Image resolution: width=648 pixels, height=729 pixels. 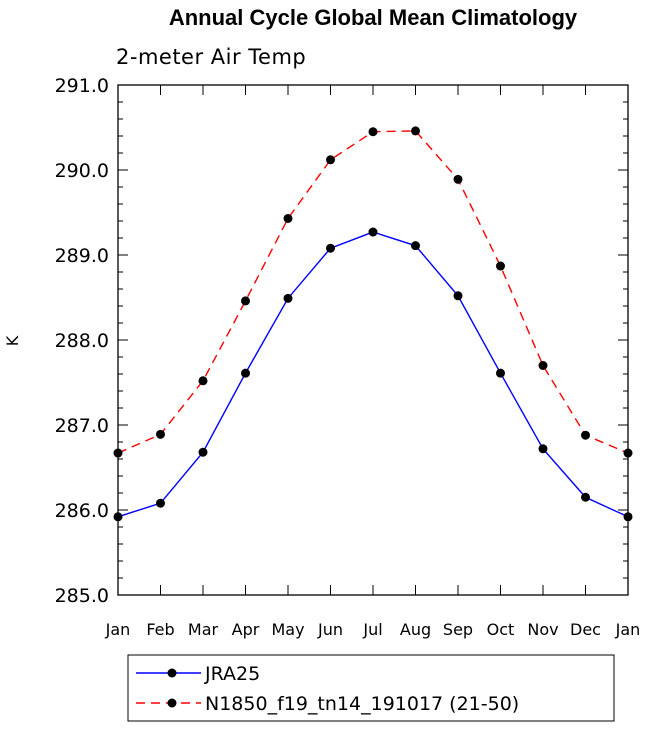 I want to click on y-tick-label: 286.0, so click(x=82, y=511).